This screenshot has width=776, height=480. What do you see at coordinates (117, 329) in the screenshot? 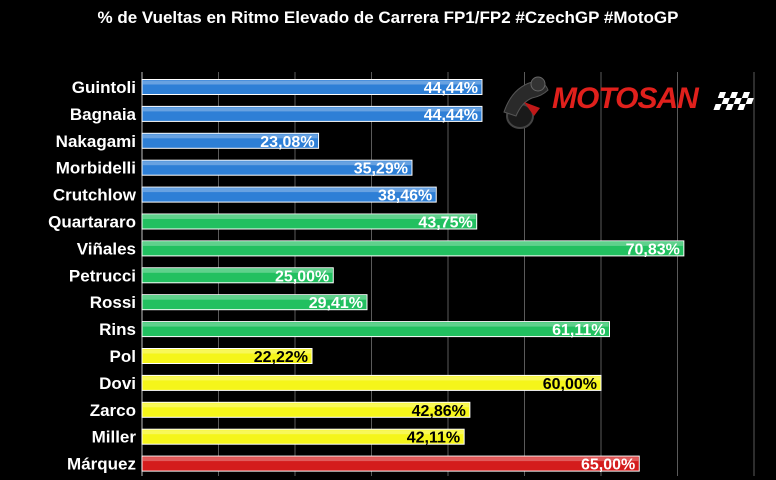
I see `category-label: Rins` at bounding box center [117, 329].